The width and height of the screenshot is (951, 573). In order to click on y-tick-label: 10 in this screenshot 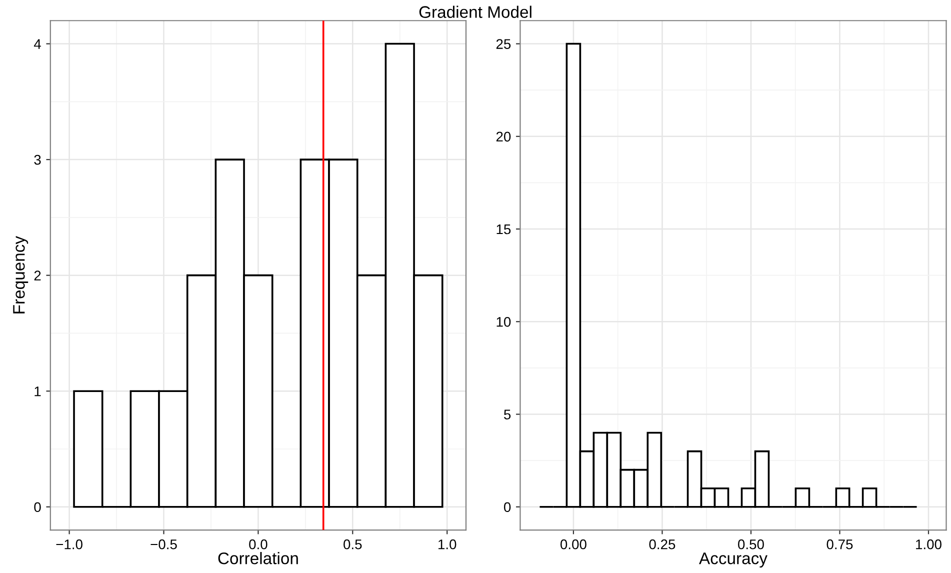, I will do `click(503, 321)`.